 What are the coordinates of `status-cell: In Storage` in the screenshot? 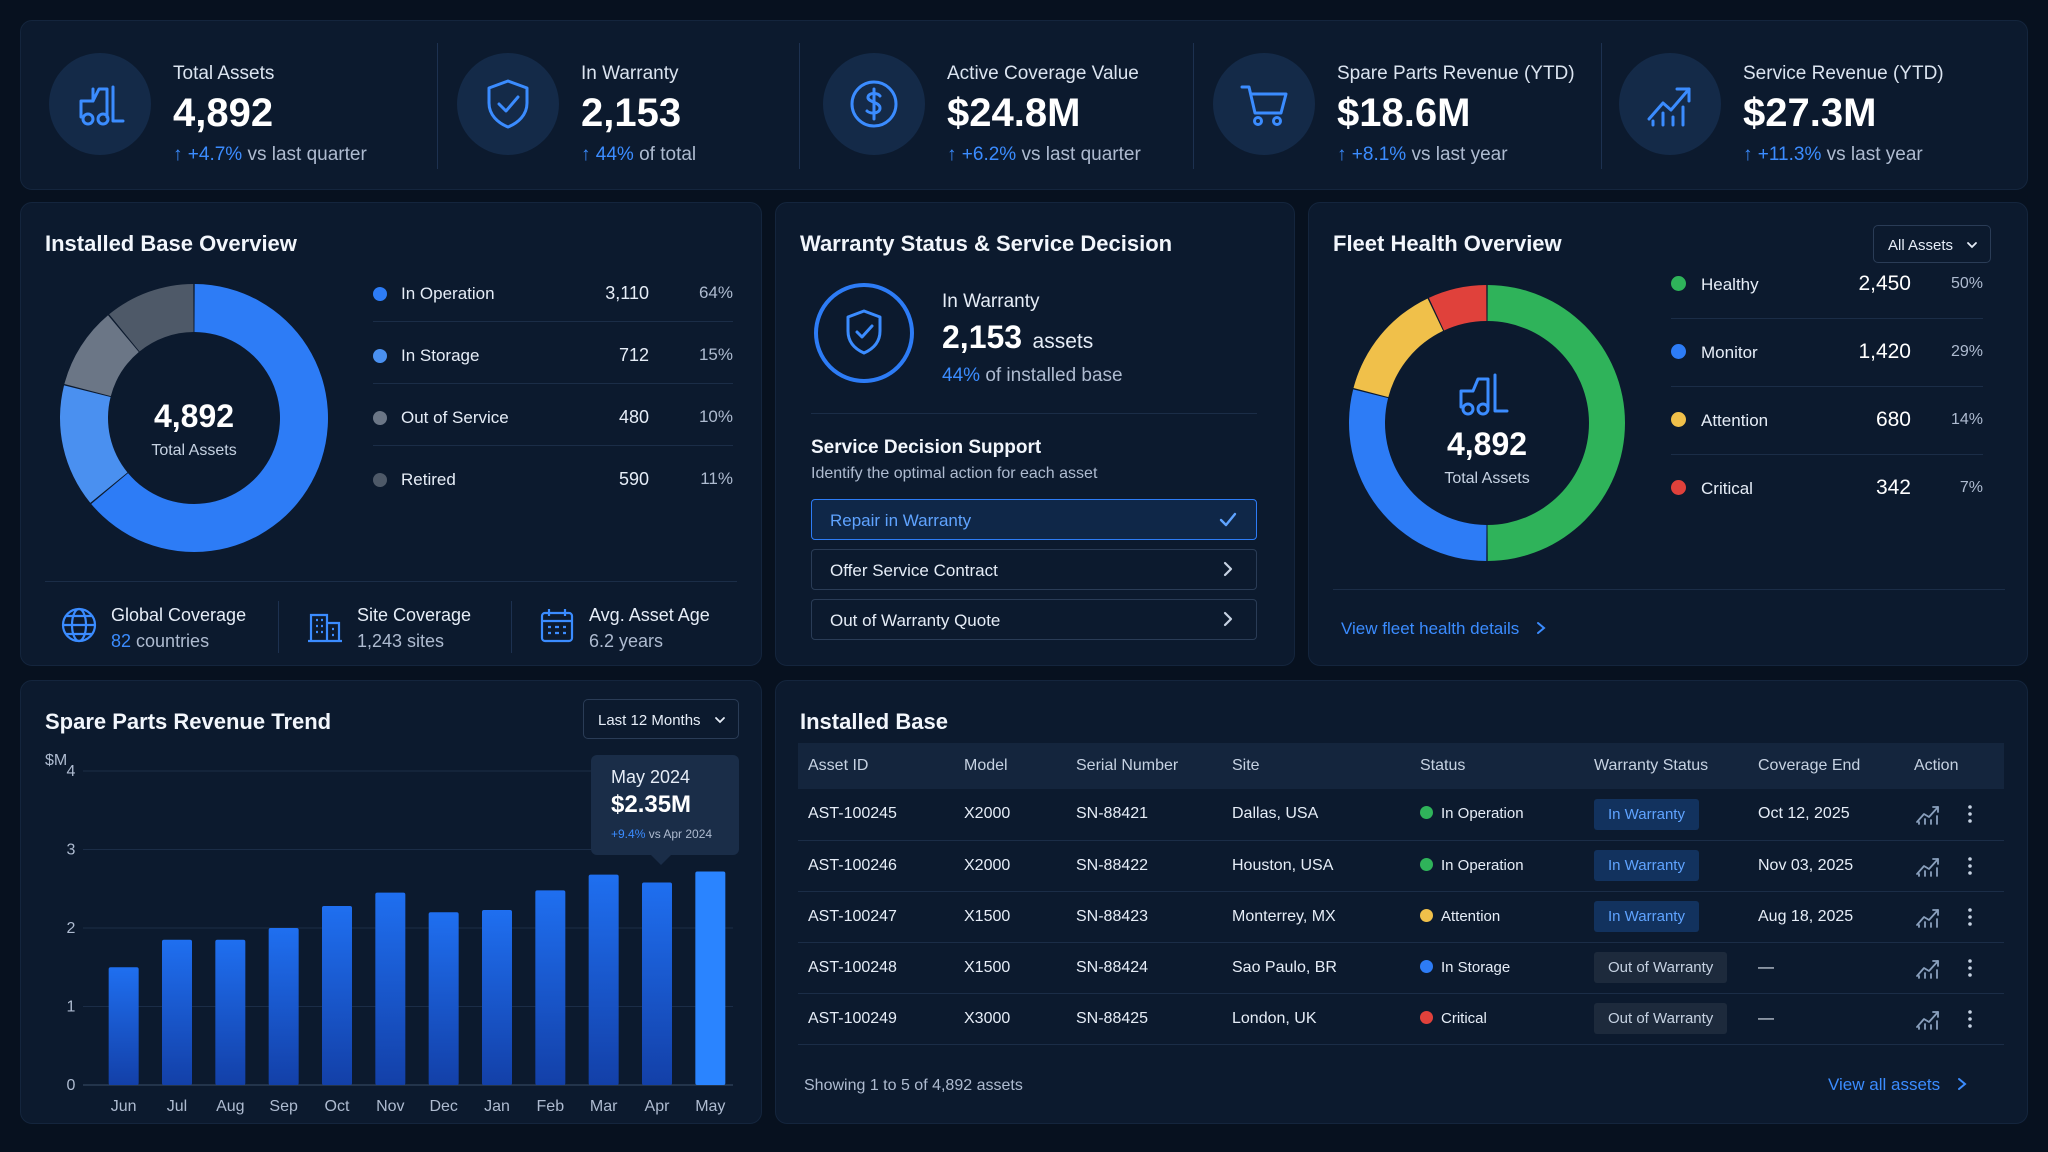 It's located at (1497, 968).